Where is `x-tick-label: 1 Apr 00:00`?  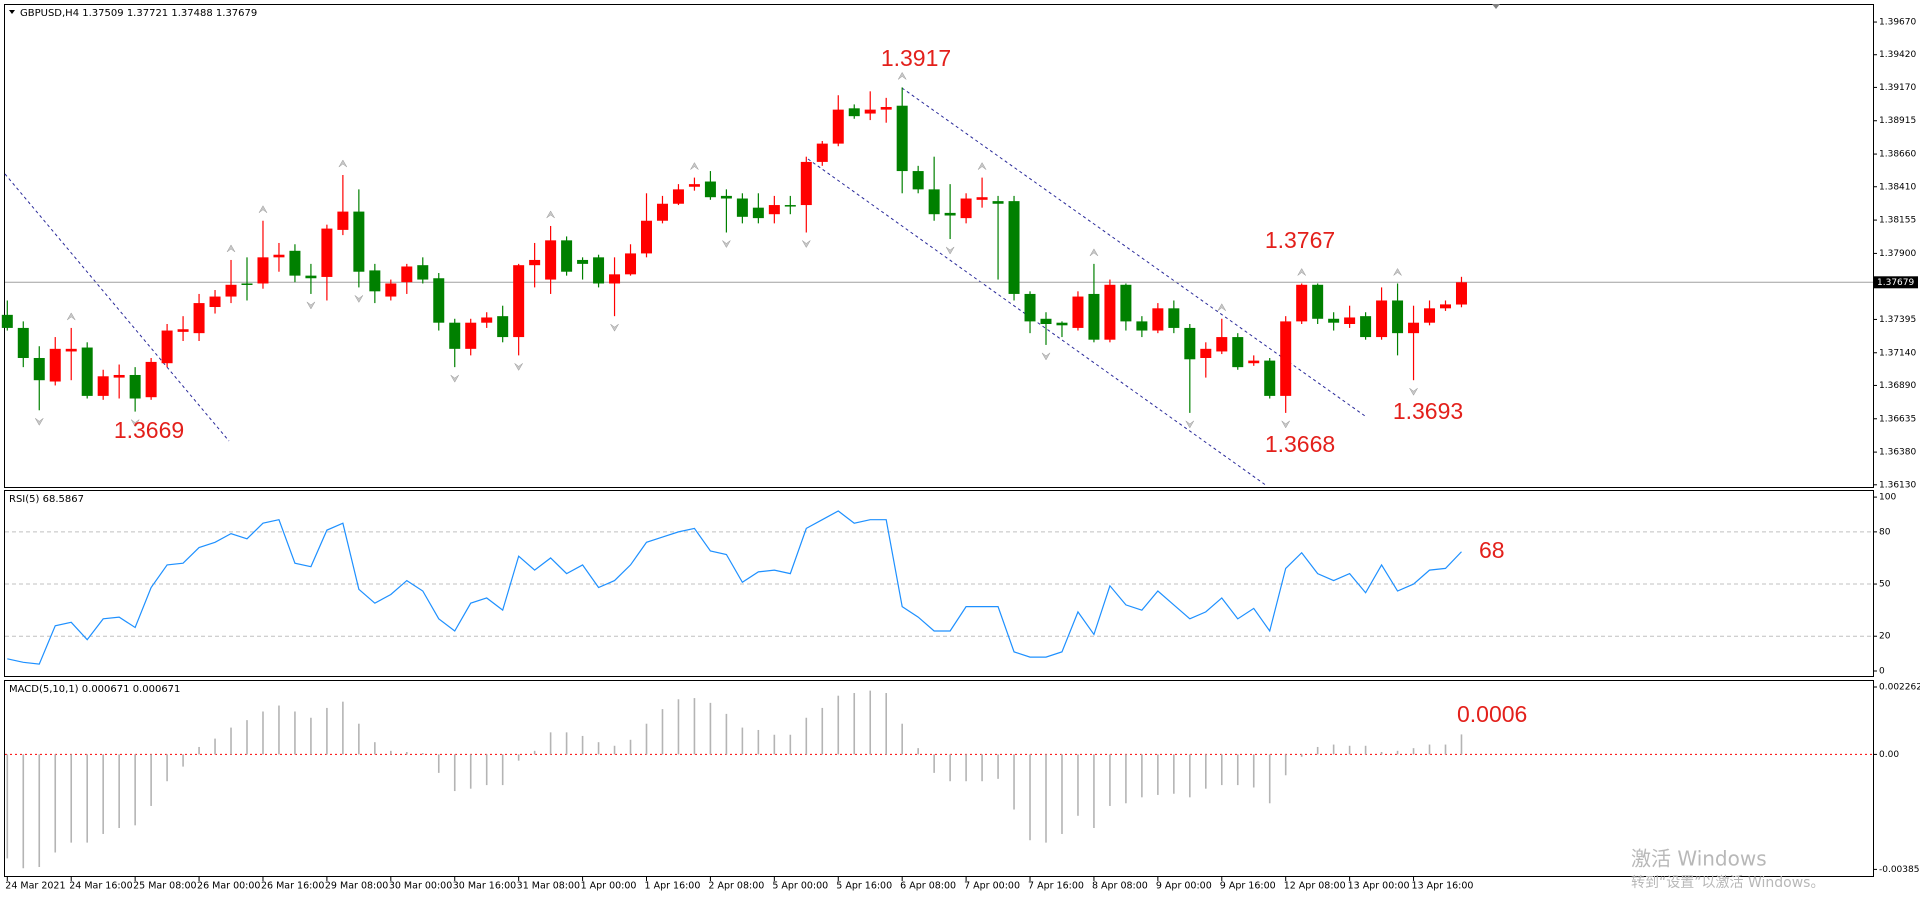
x-tick-label: 1 Apr 00:00 is located at coordinates (609, 886).